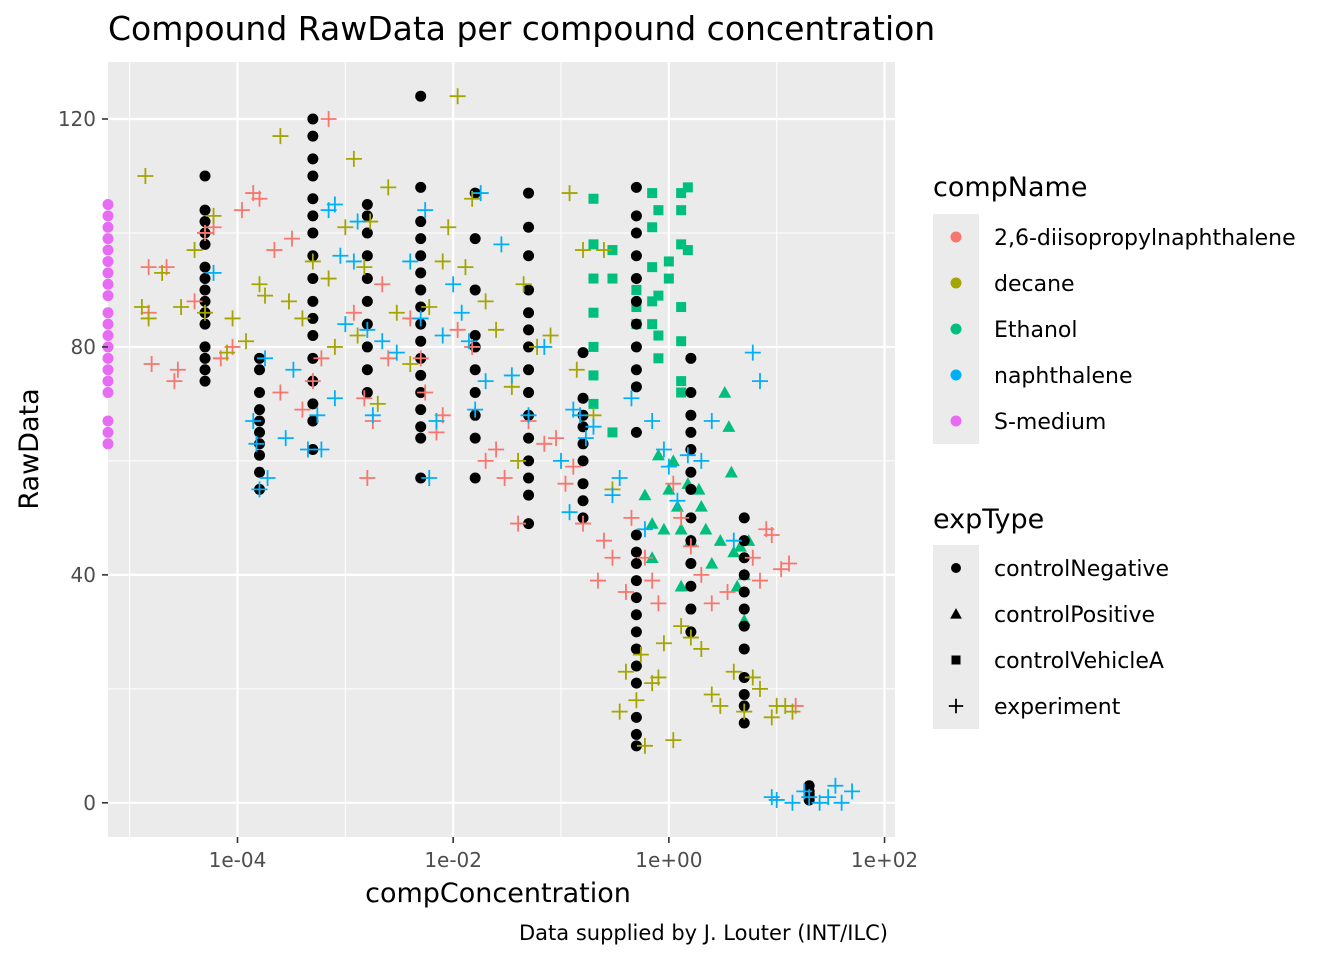 The width and height of the screenshot is (1344, 960). I want to click on chart-caption: Data supplied by J. Louter (INT/ILC), so click(703, 933).